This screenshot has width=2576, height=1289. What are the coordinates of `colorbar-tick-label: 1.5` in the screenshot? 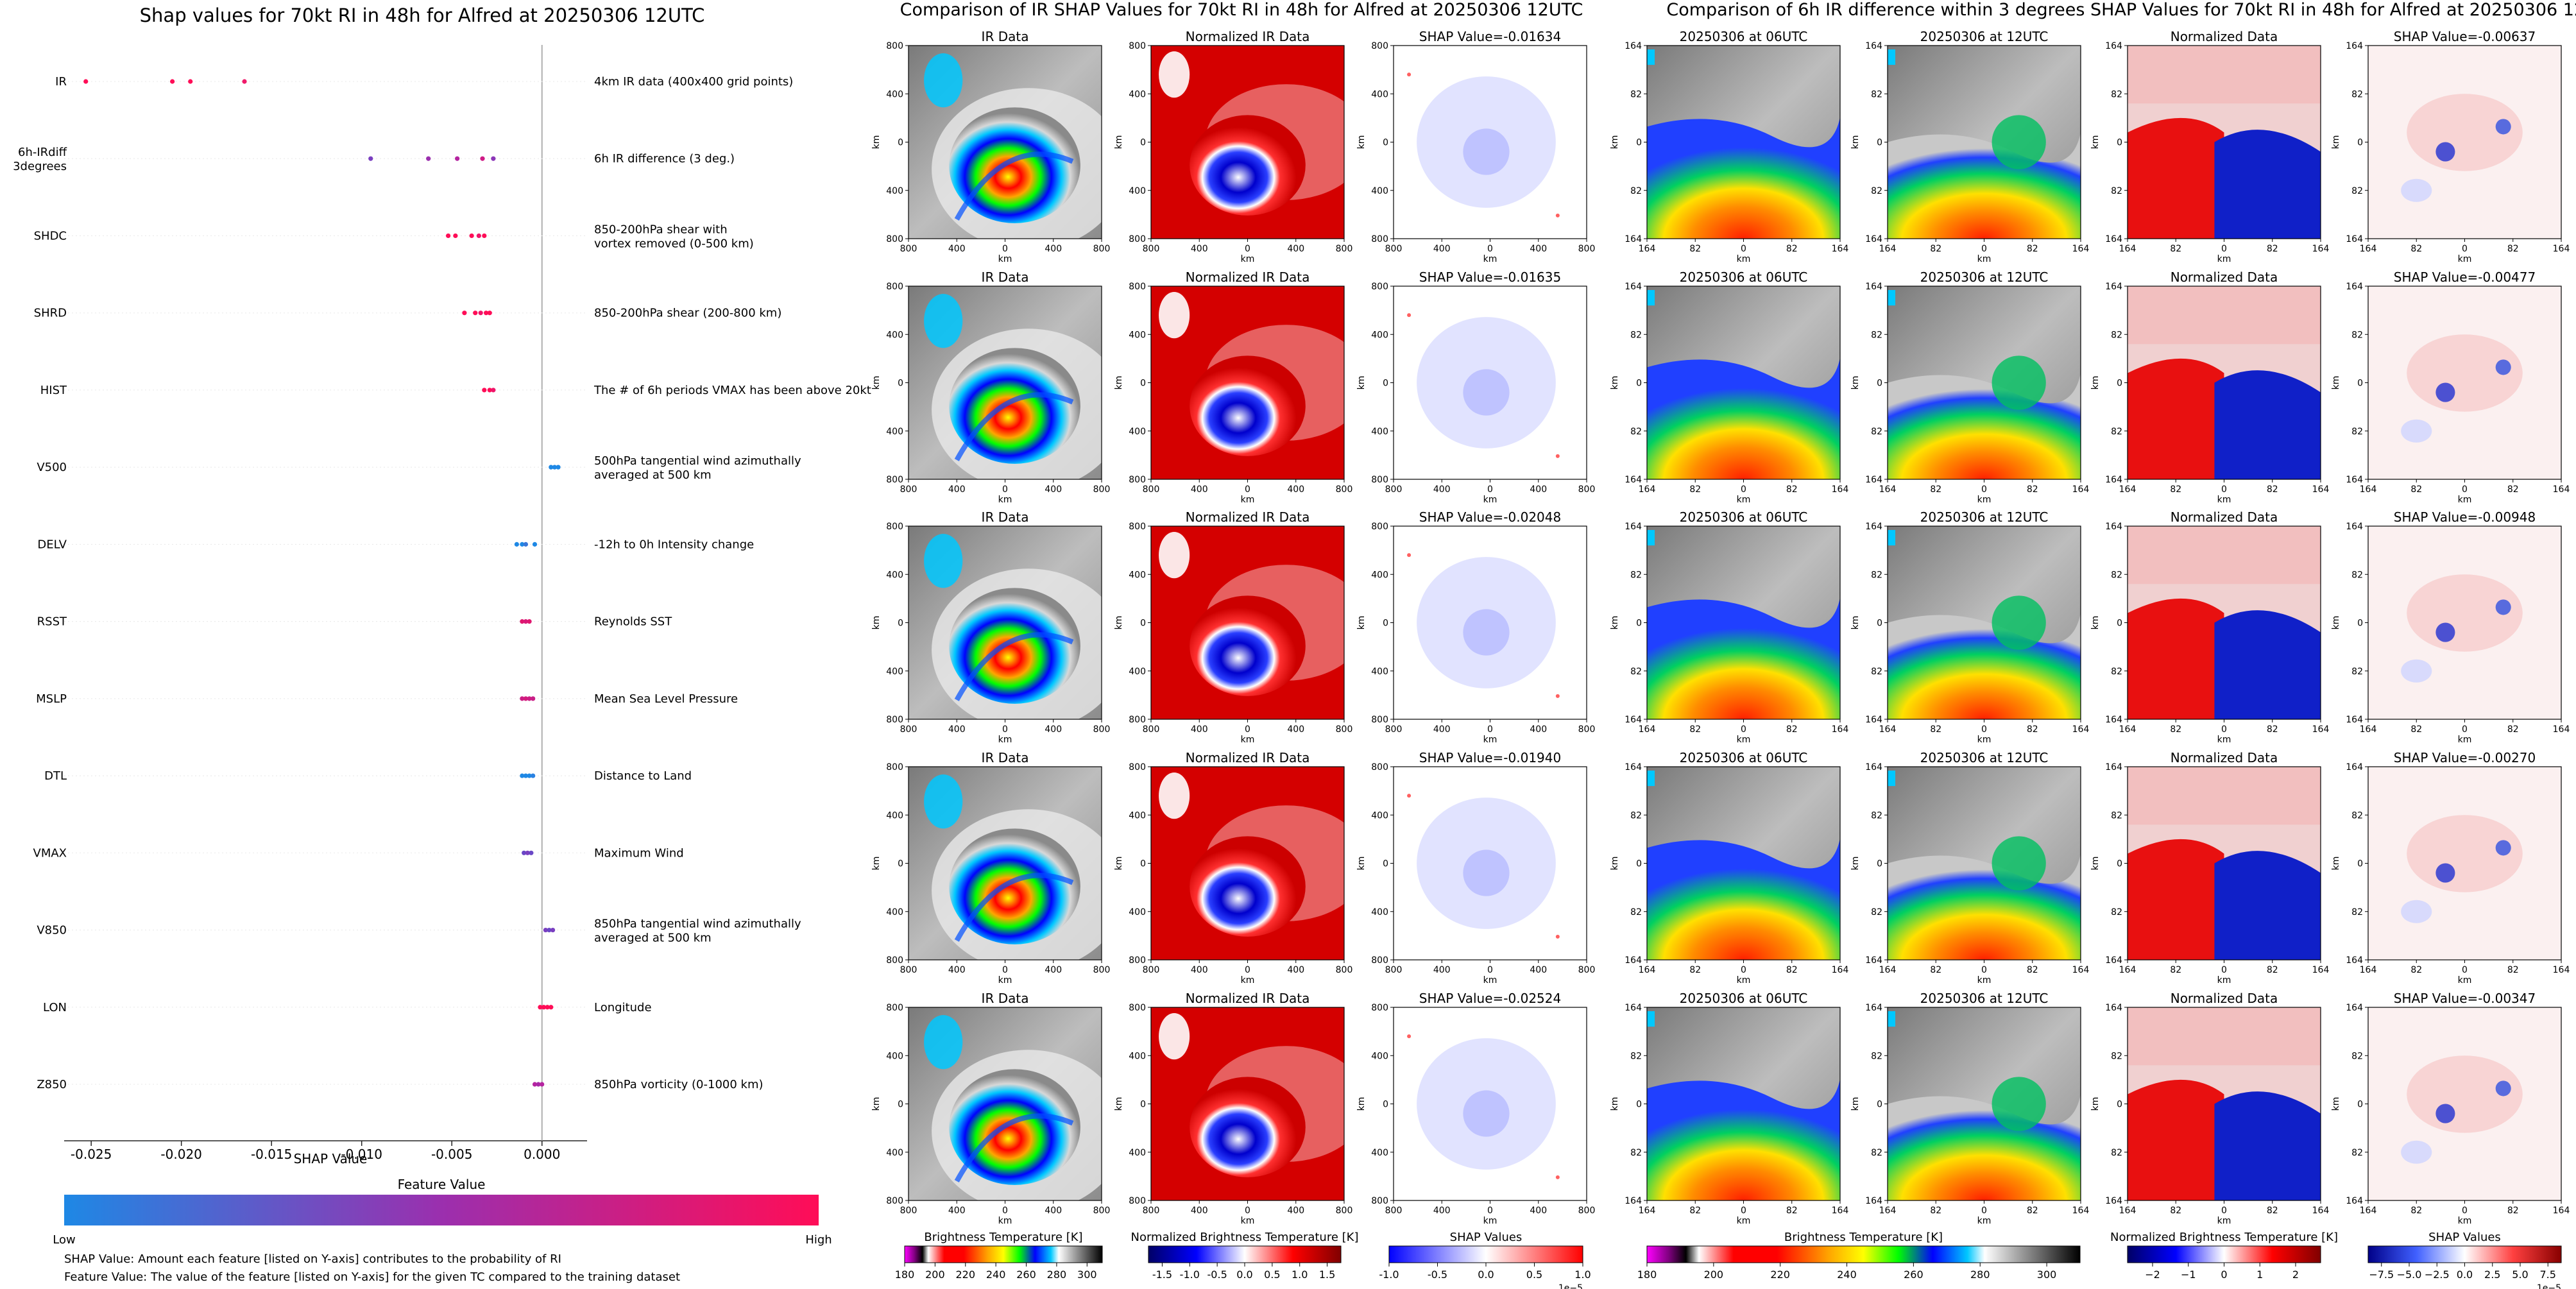 It's located at (1327, 1274).